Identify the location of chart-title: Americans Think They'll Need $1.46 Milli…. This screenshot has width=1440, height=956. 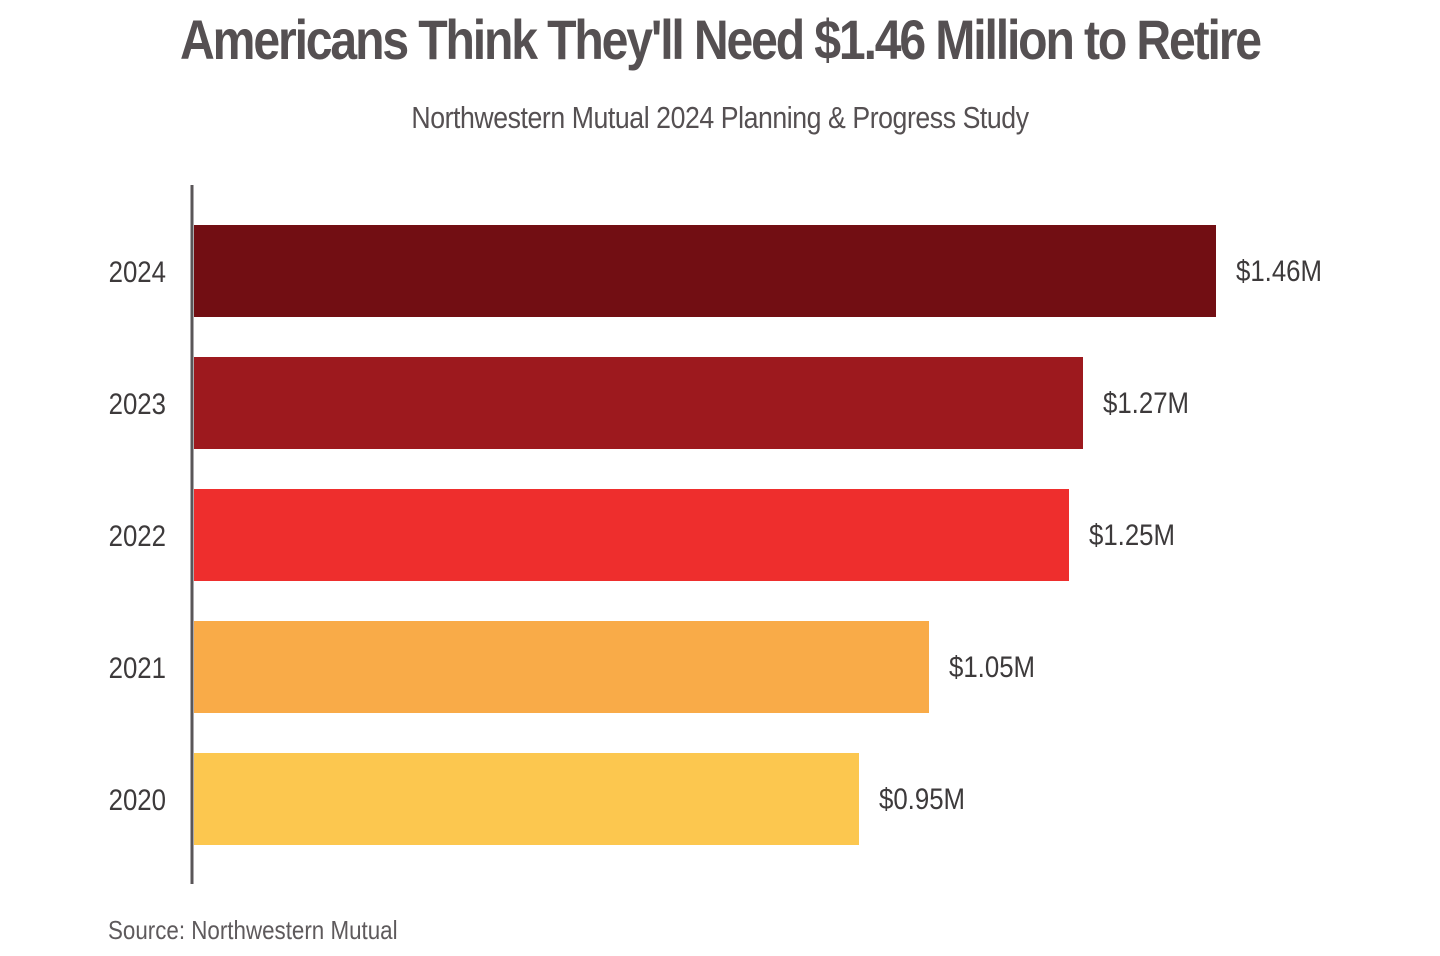
(721, 39).